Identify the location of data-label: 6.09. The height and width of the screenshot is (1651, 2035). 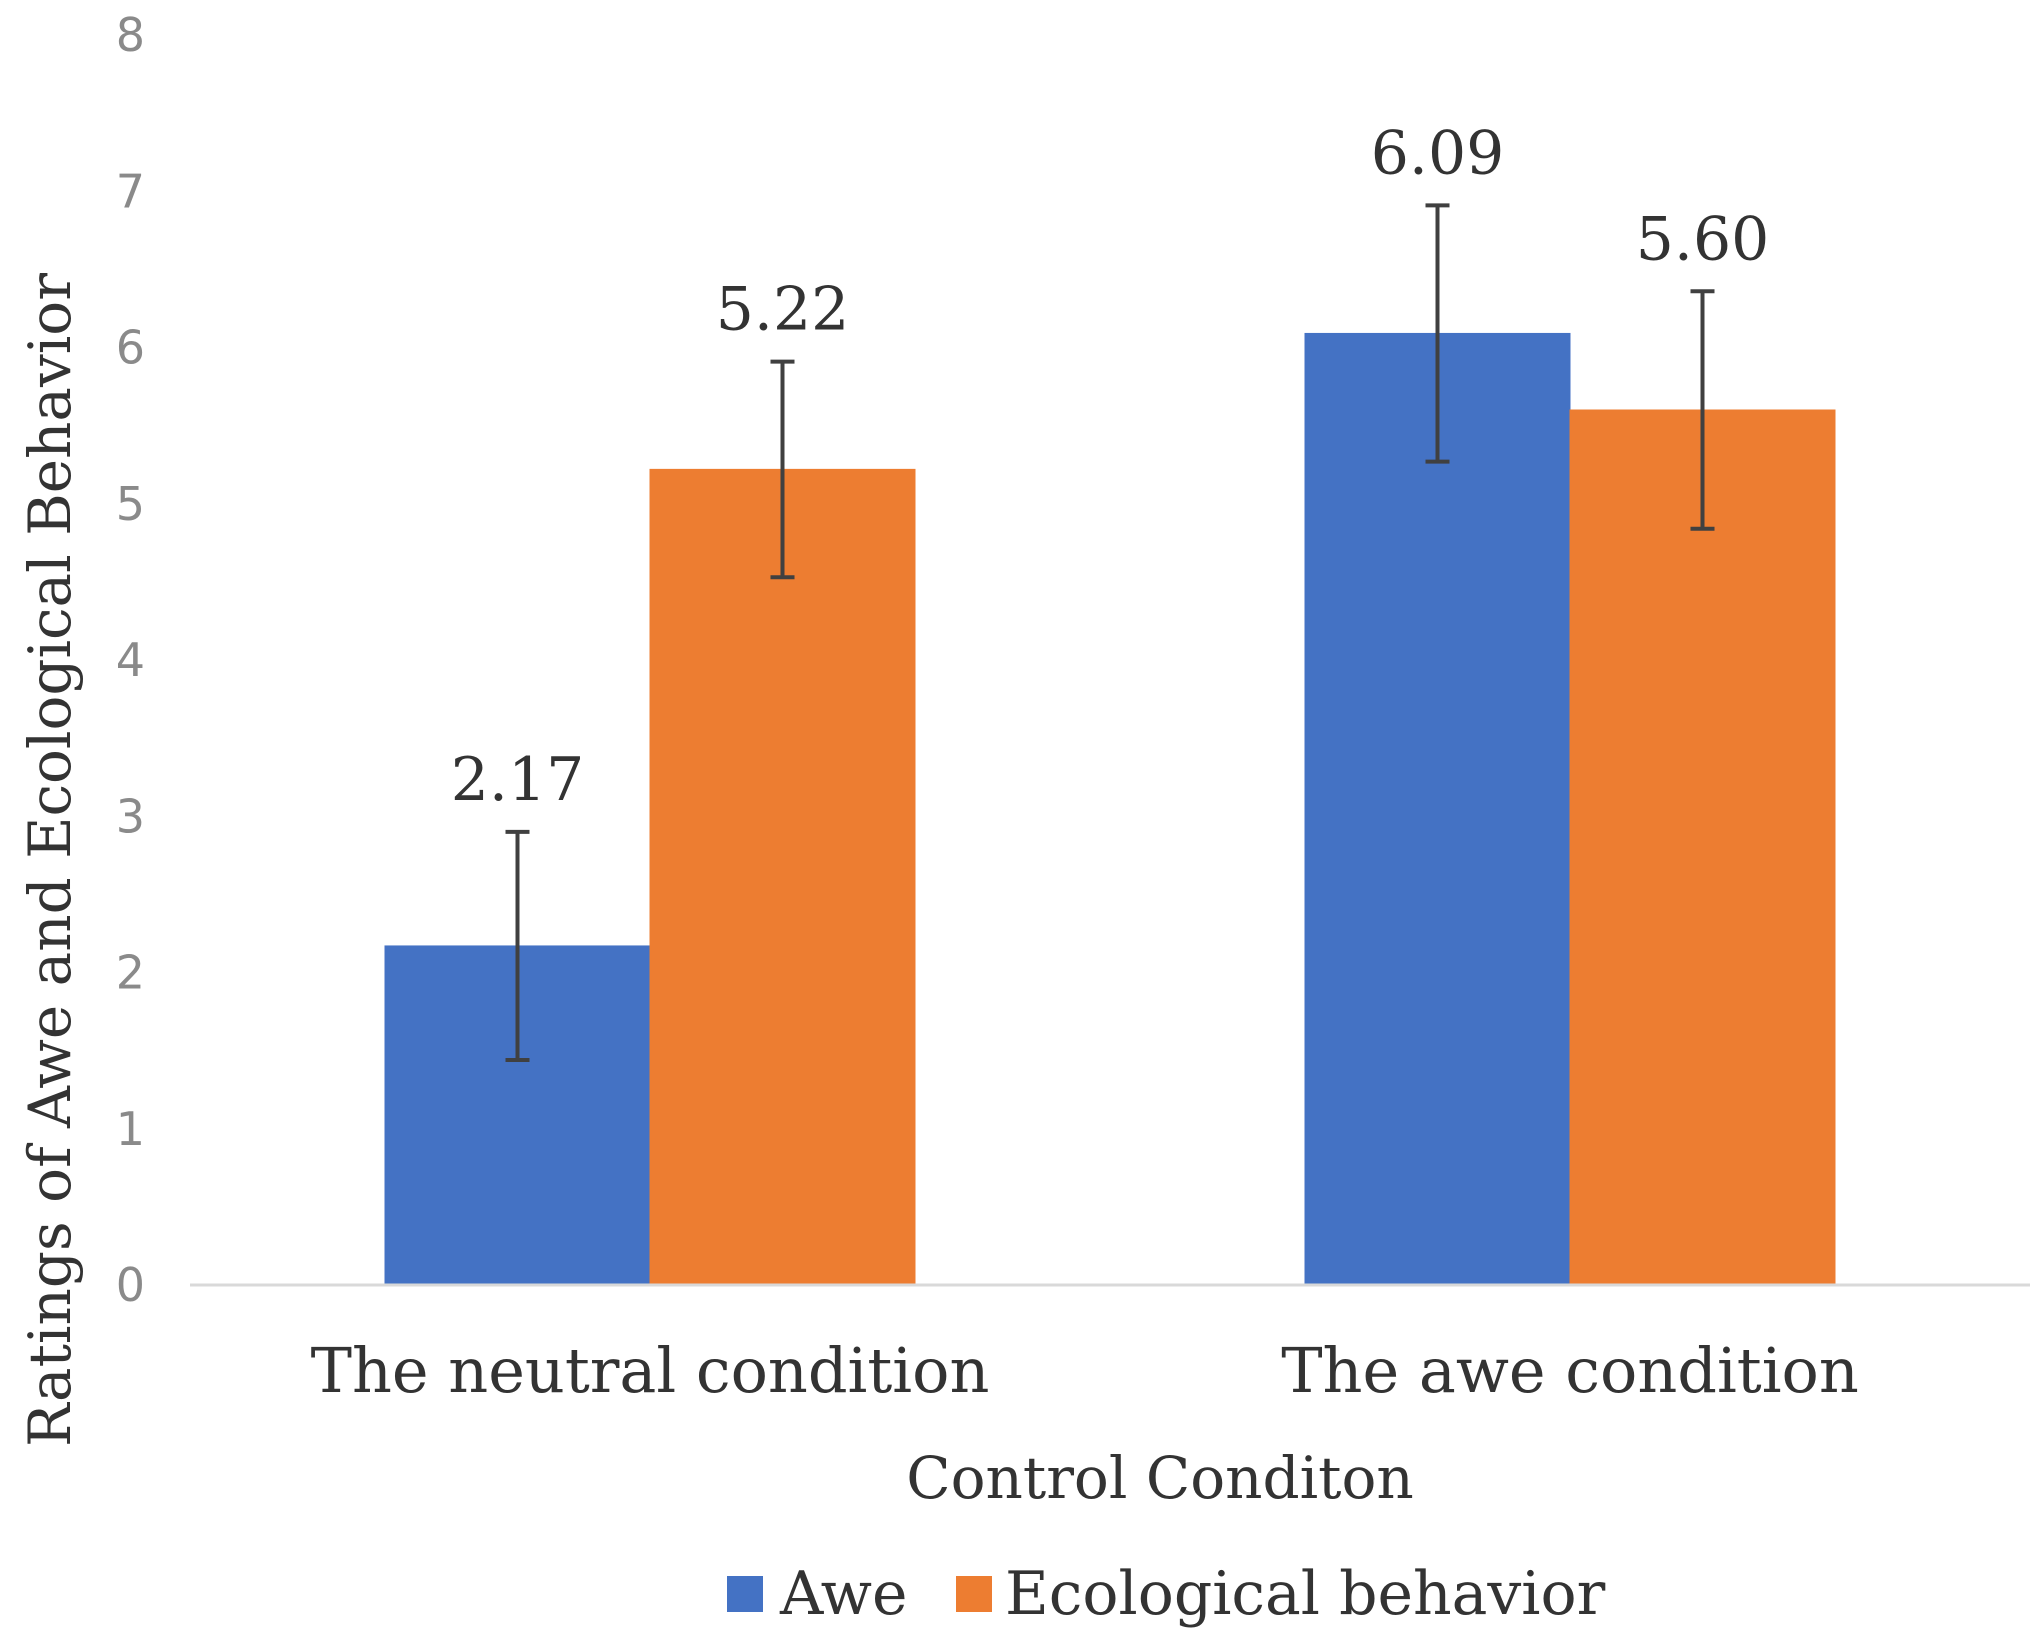
(1438, 153).